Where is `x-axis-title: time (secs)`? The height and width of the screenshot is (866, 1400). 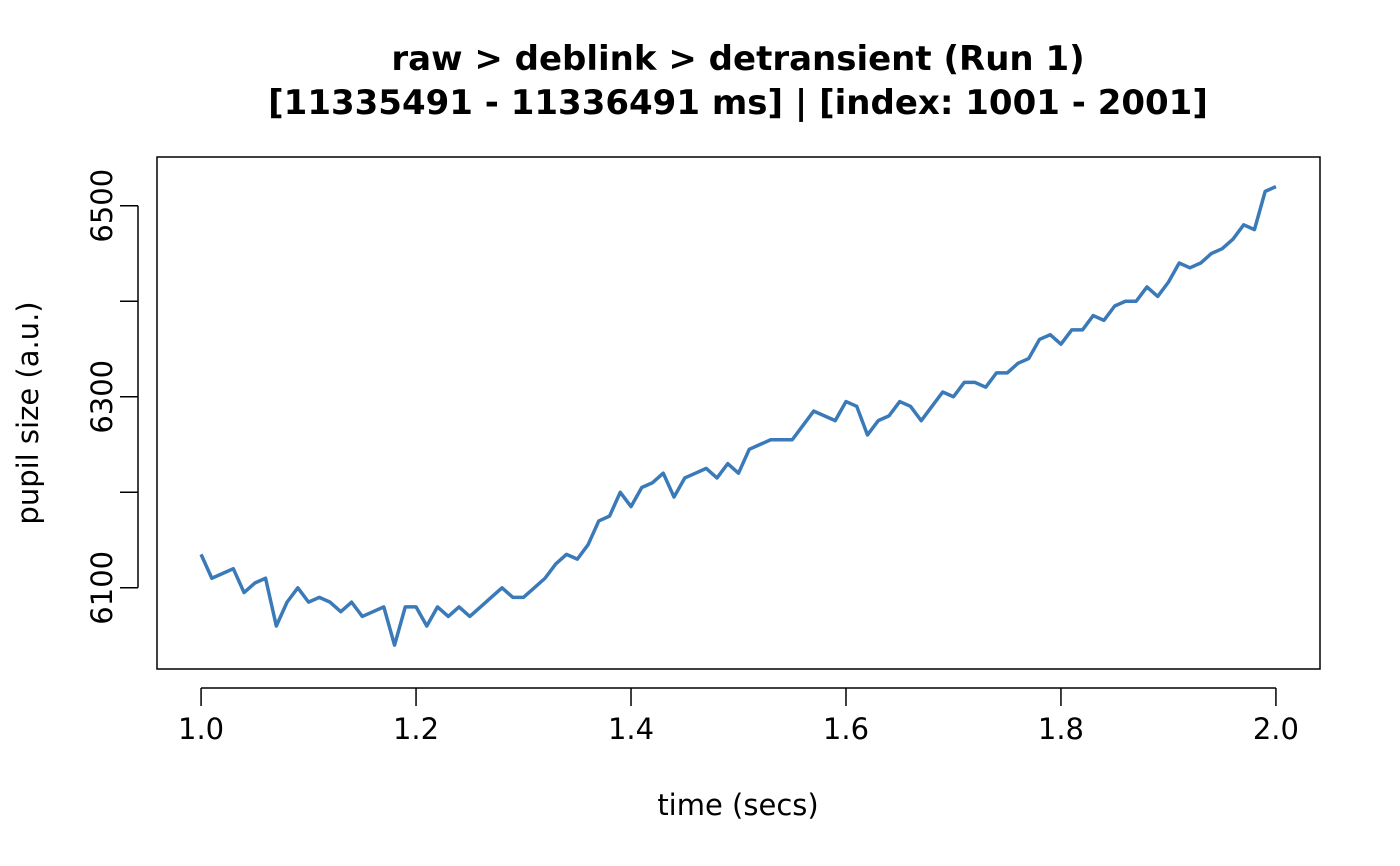
x-axis-title: time (secs) is located at coordinates (737, 805).